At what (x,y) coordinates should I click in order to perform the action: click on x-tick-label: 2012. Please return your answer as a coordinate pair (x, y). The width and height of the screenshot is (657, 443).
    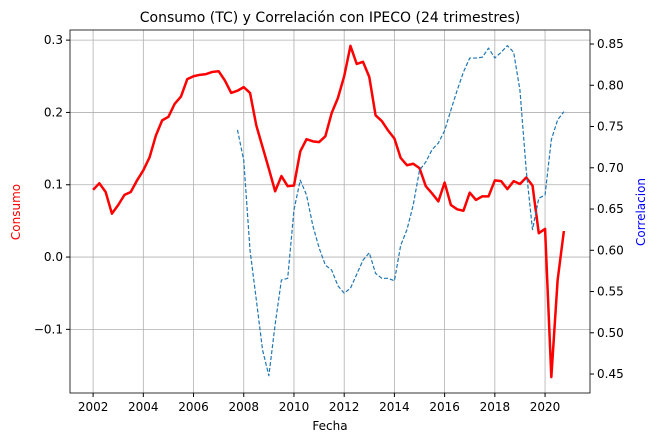
    Looking at the image, I should click on (344, 407).